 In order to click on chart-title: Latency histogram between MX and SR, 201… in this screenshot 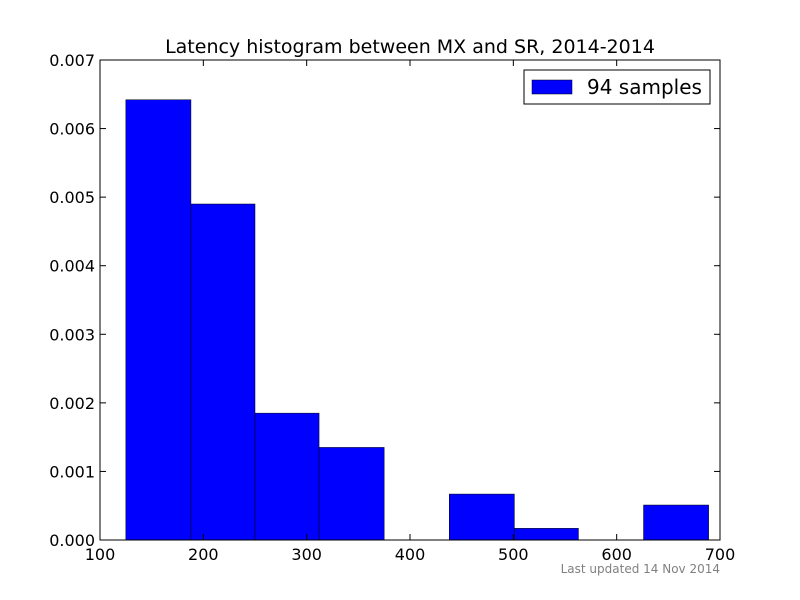, I will do `click(410, 47)`.